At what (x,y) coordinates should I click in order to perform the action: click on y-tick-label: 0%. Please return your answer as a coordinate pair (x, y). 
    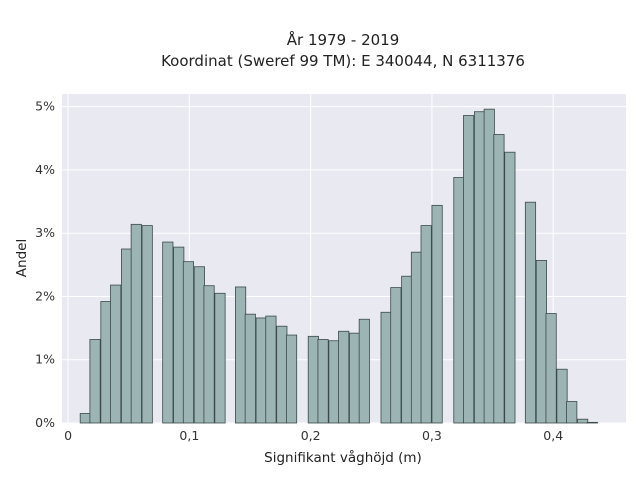
    Looking at the image, I should click on (45, 422).